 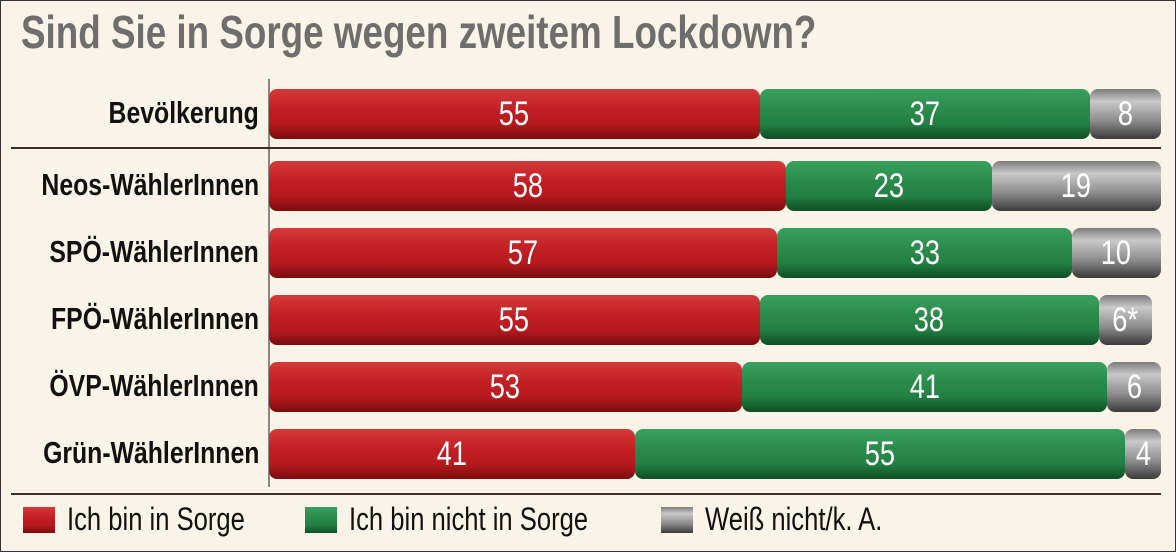 I want to click on category-label: SPÖ-WählerInnen, so click(x=154, y=251).